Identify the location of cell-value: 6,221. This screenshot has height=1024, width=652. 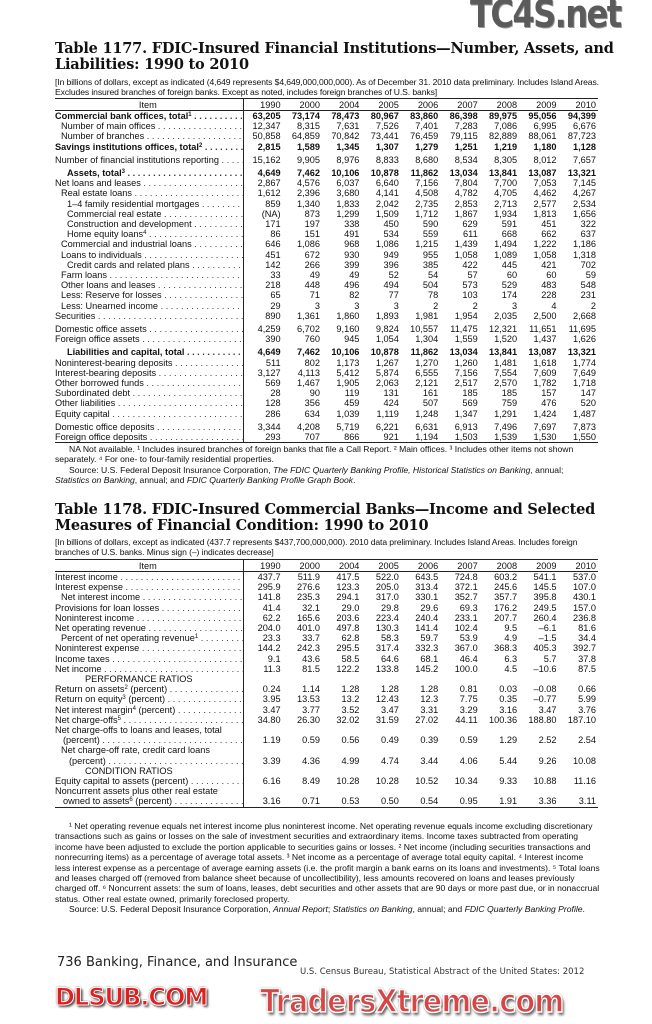
(387, 426).